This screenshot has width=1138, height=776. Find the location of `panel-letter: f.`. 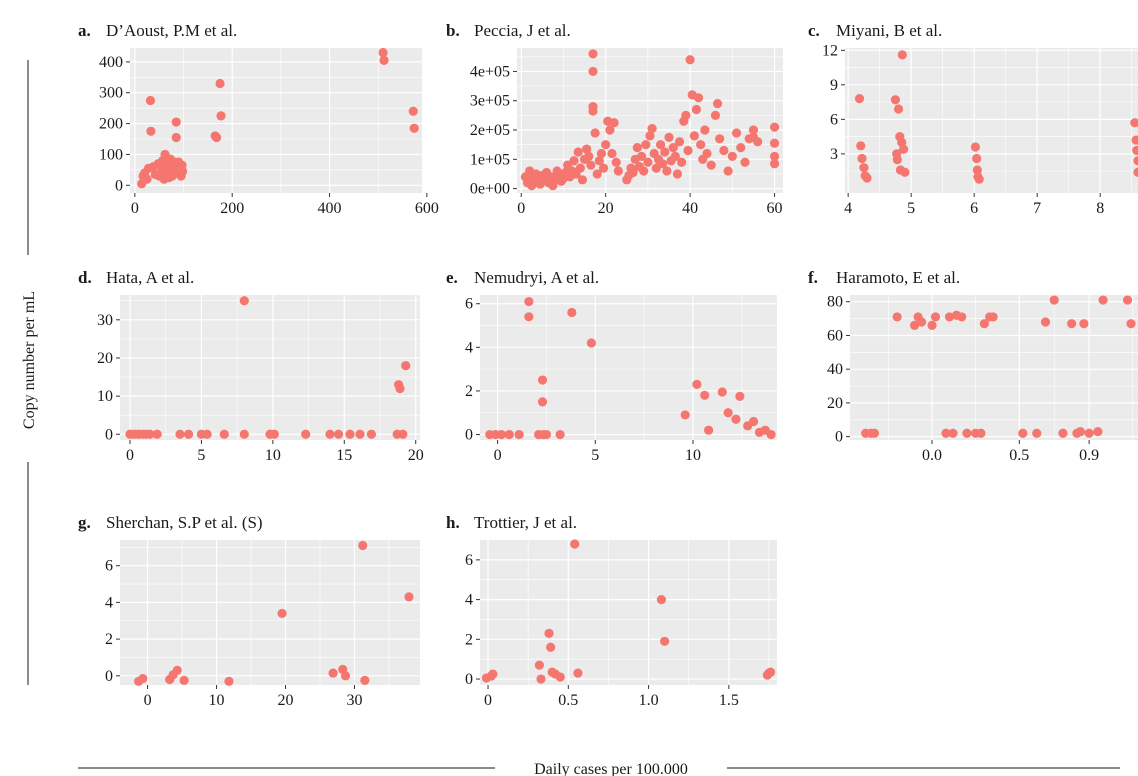

panel-letter: f. is located at coordinates (813, 277).